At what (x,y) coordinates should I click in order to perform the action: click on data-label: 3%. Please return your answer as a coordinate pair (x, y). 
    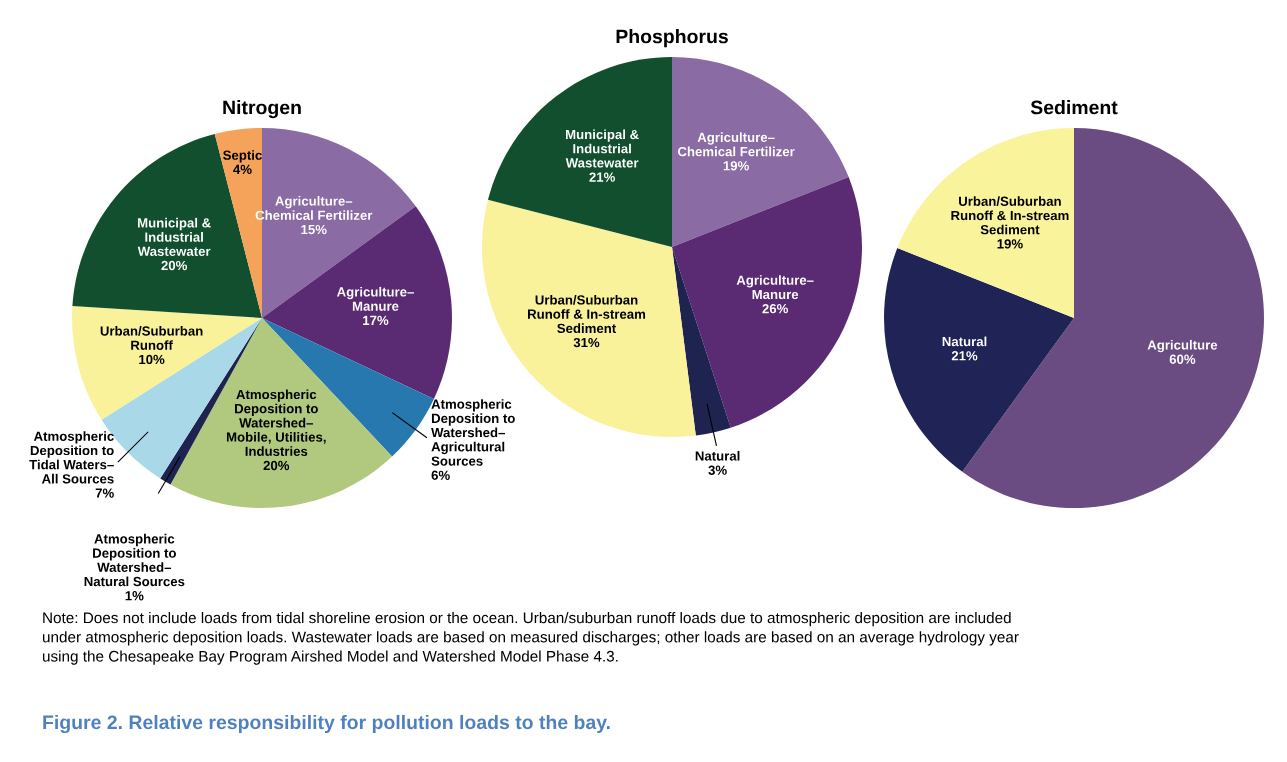
    Looking at the image, I should click on (717, 470).